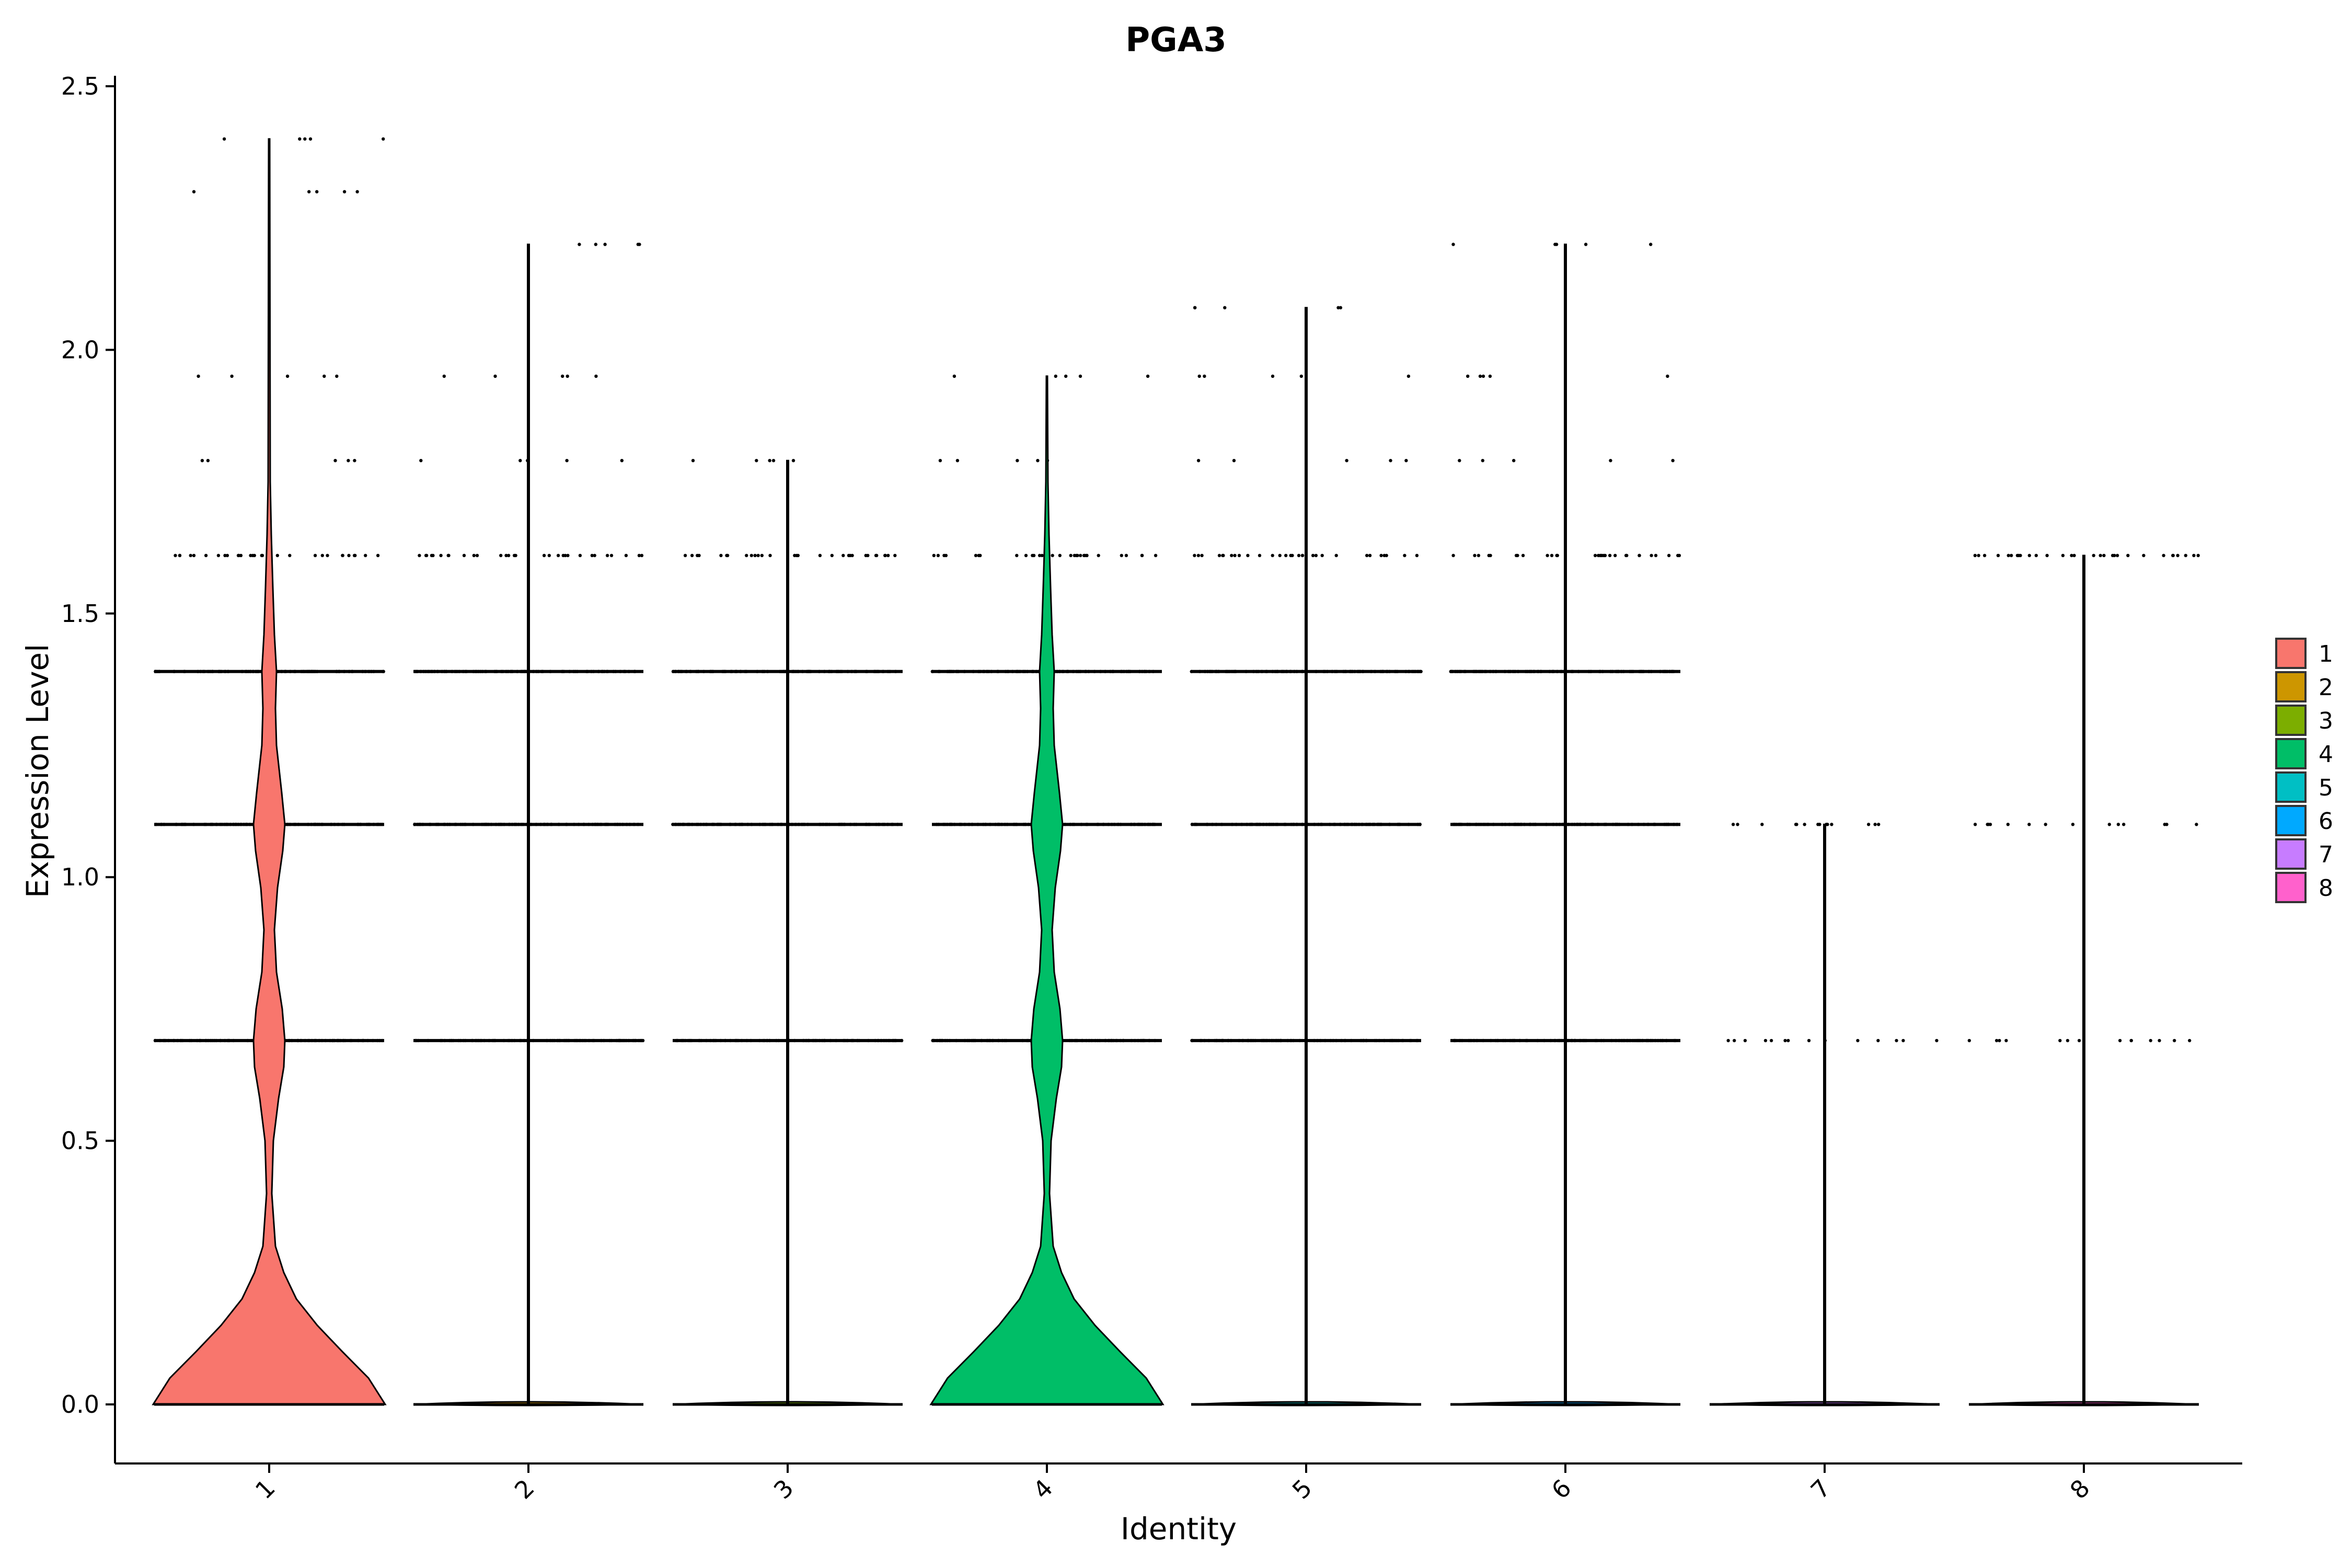 Image resolution: width=2352 pixels, height=1568 pixels. Describe the element at coordinates (2326, 888) in the screenshot. I see `legend-label-8: 8` at that location.